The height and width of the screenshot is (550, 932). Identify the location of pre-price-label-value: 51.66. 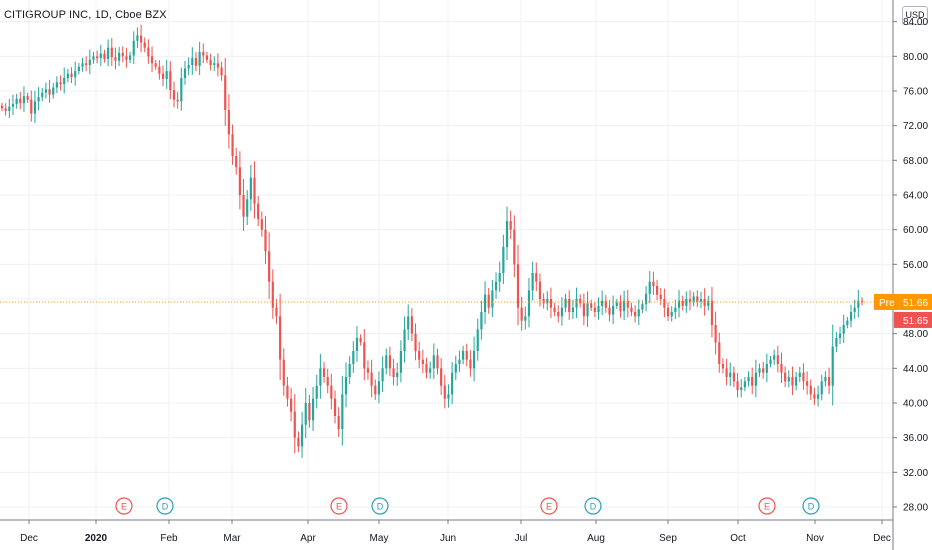
(915, 303).